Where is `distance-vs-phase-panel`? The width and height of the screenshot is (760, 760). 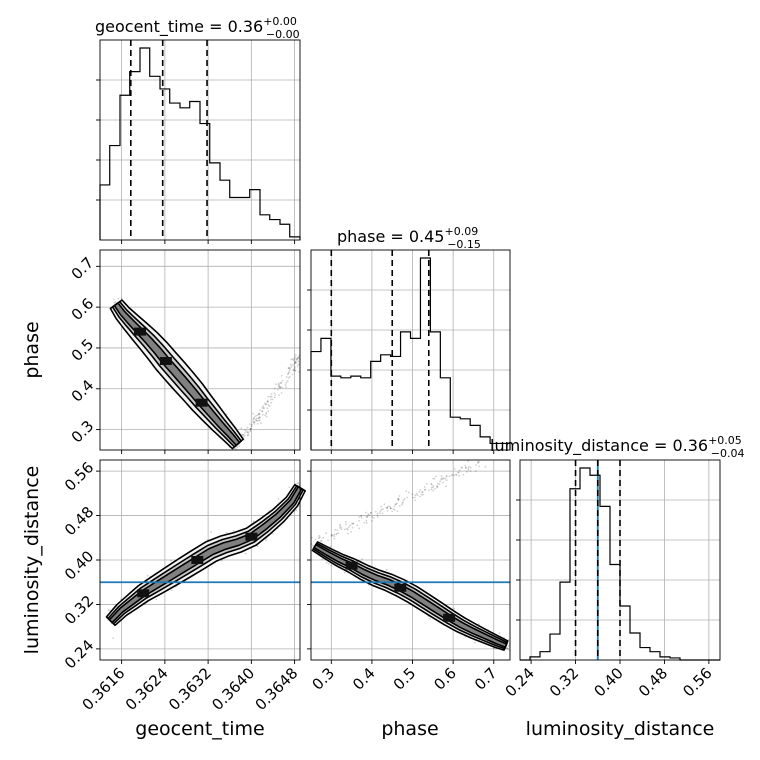
distance-vs-phase-panel is located at coordinates (409, 561).